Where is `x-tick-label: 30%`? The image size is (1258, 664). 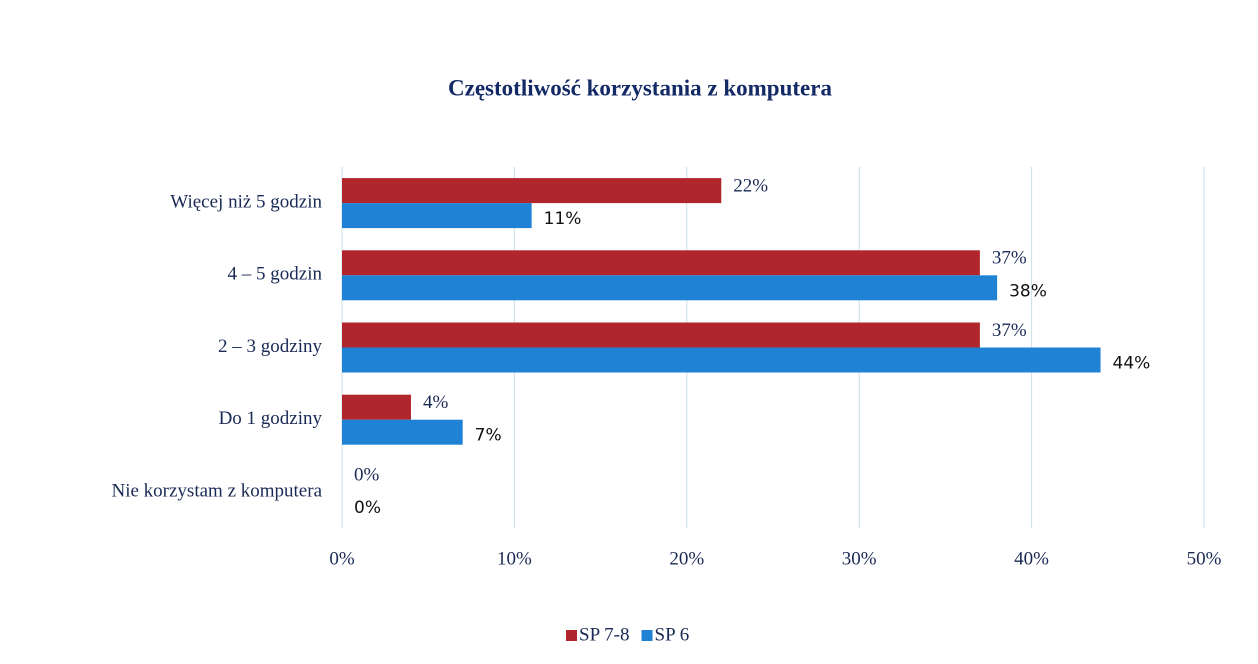 x-tick-label: 30% is located at coordinates (859, 558).